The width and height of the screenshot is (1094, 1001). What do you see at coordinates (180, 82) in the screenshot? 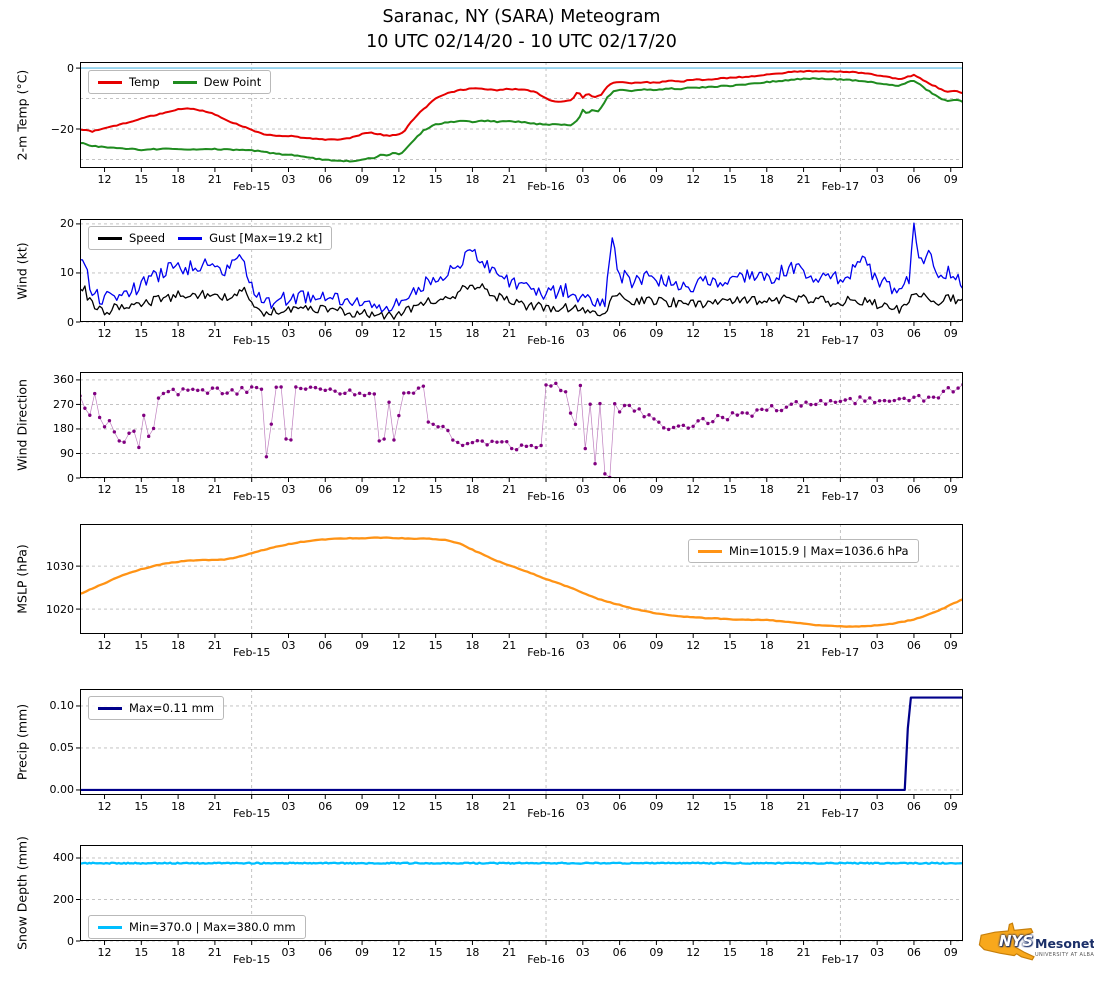
I see `temp-legend: Temp Dew Point` at bounding box center [180, 82].